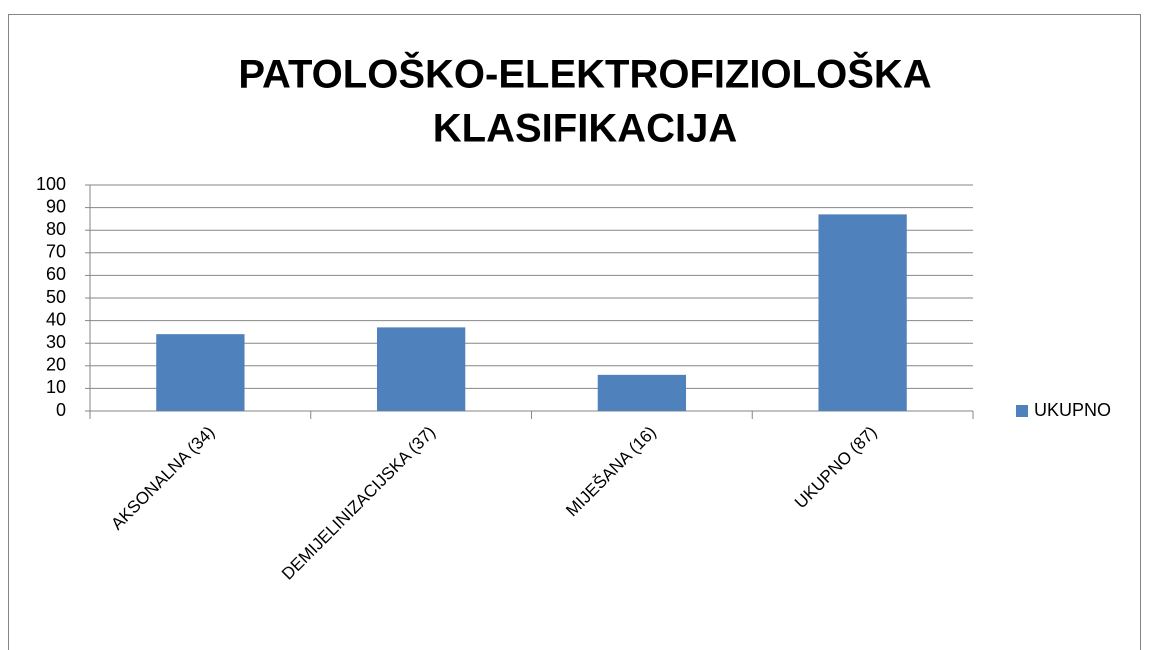 The image size is (1149, 650). What do you see at coordinates (1072, 410) in the screenshot?
I see `legend-label: UKUPNO` at bounding box center [1072, 410].